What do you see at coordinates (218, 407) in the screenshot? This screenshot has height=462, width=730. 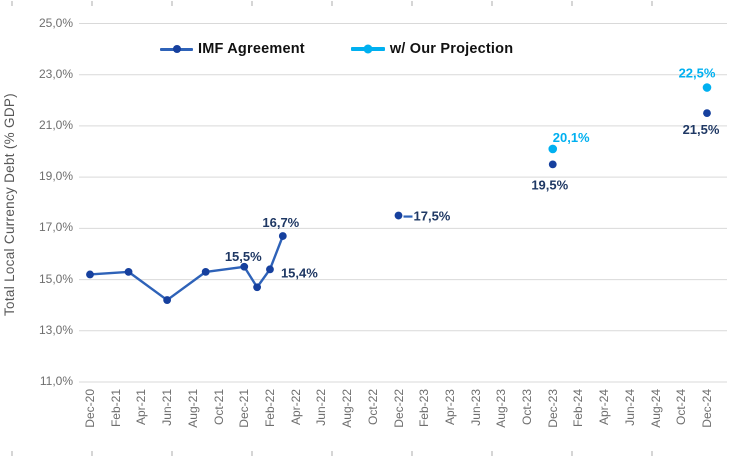 I see `x-tick-label: Oct-21` at bounding box center [218, 407].